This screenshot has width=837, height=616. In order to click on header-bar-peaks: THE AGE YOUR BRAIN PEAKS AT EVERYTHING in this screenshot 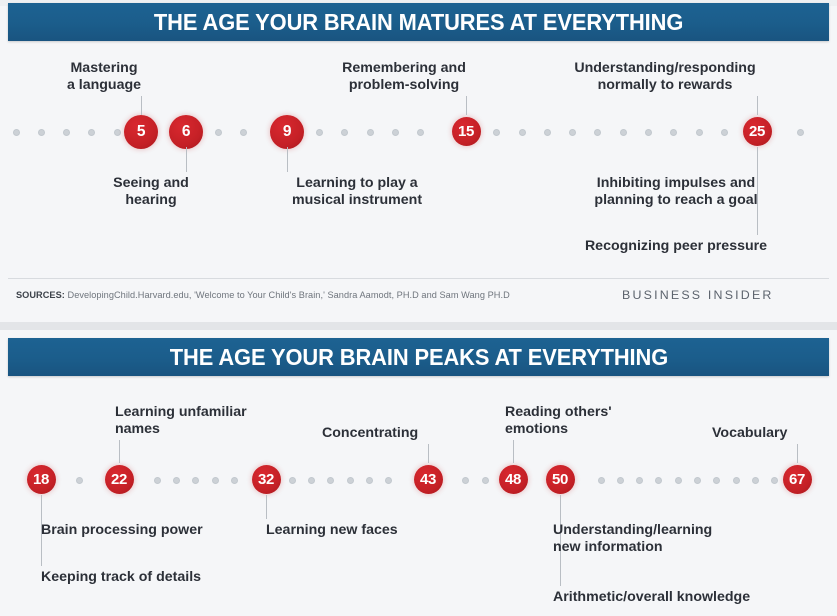, I will do `click(418, 357)`.